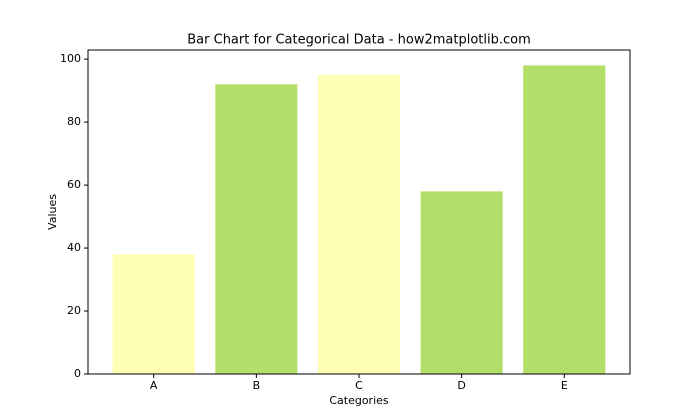  I want to click on x-axis-label: Categories, so click(359, 400).